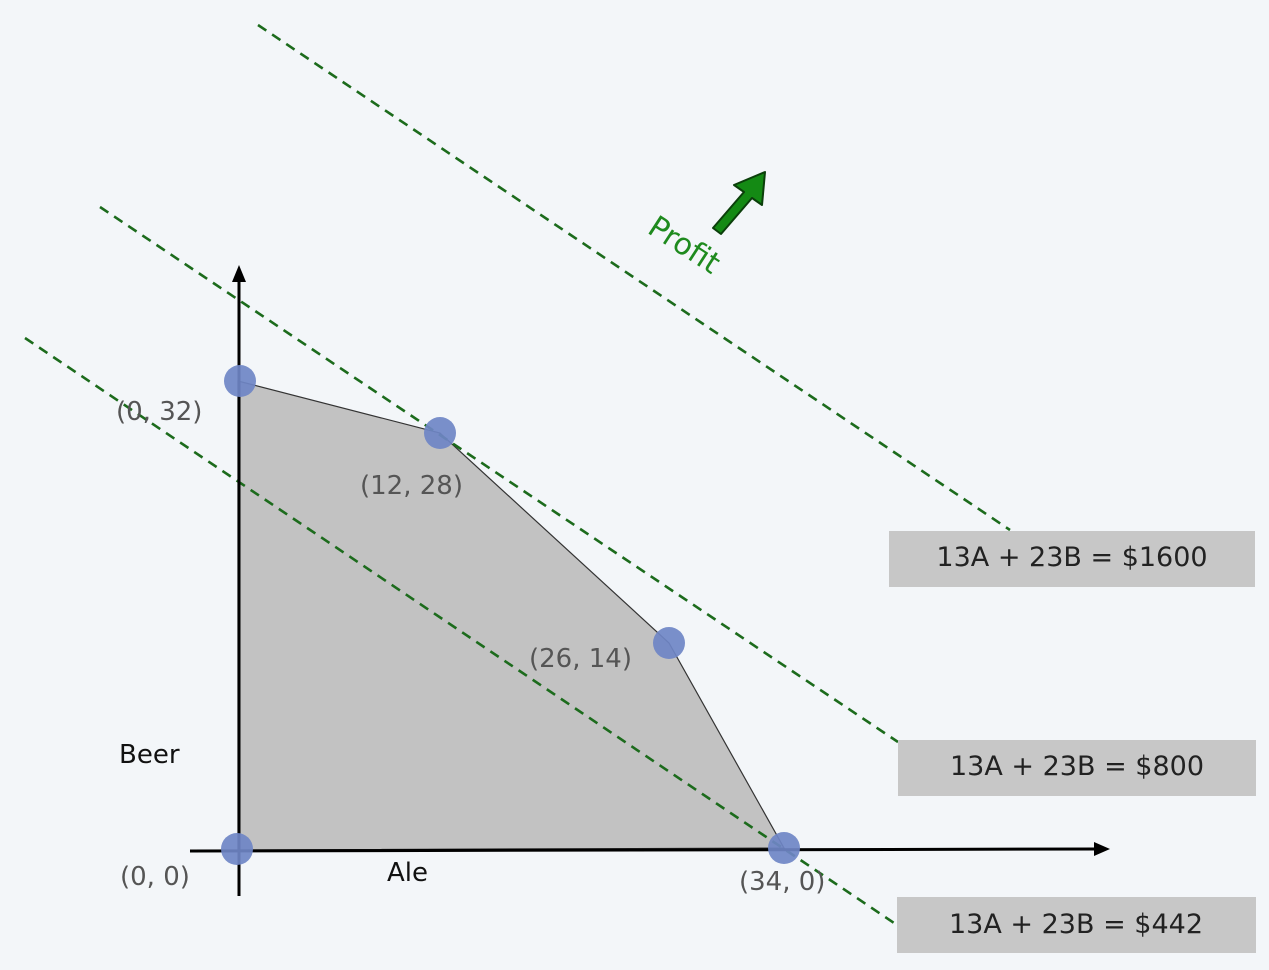  I want to click on equation-box-800: 13A + 23B = $800, so click(1077, 768).